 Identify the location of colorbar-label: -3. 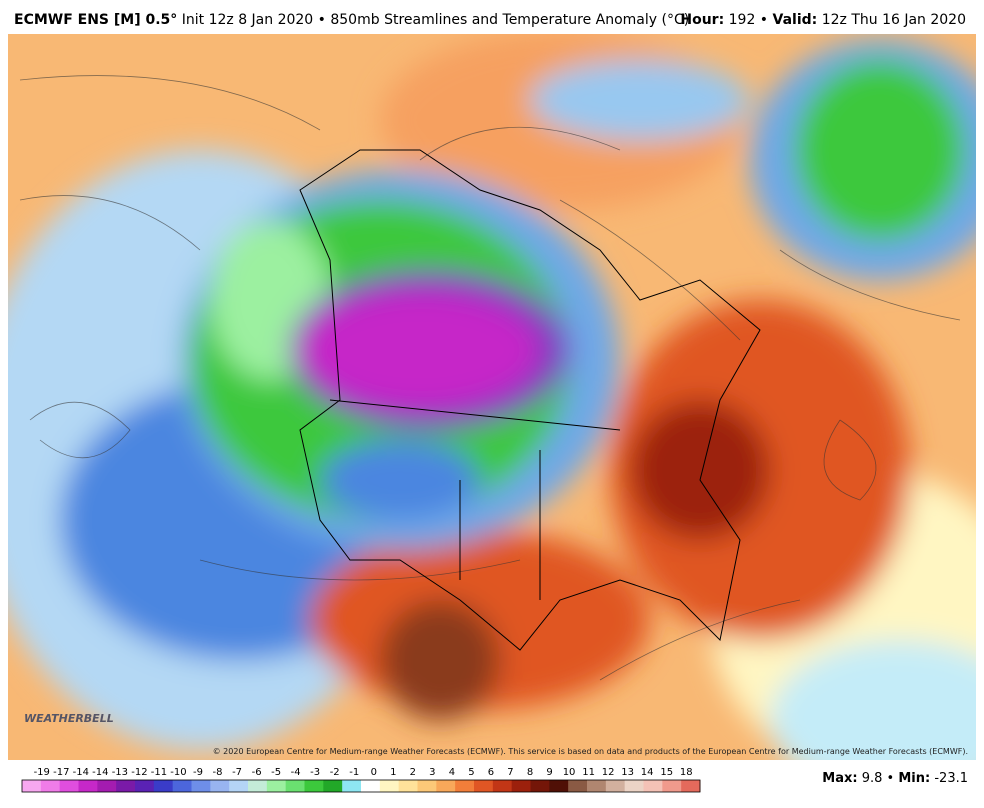
(315, 772).